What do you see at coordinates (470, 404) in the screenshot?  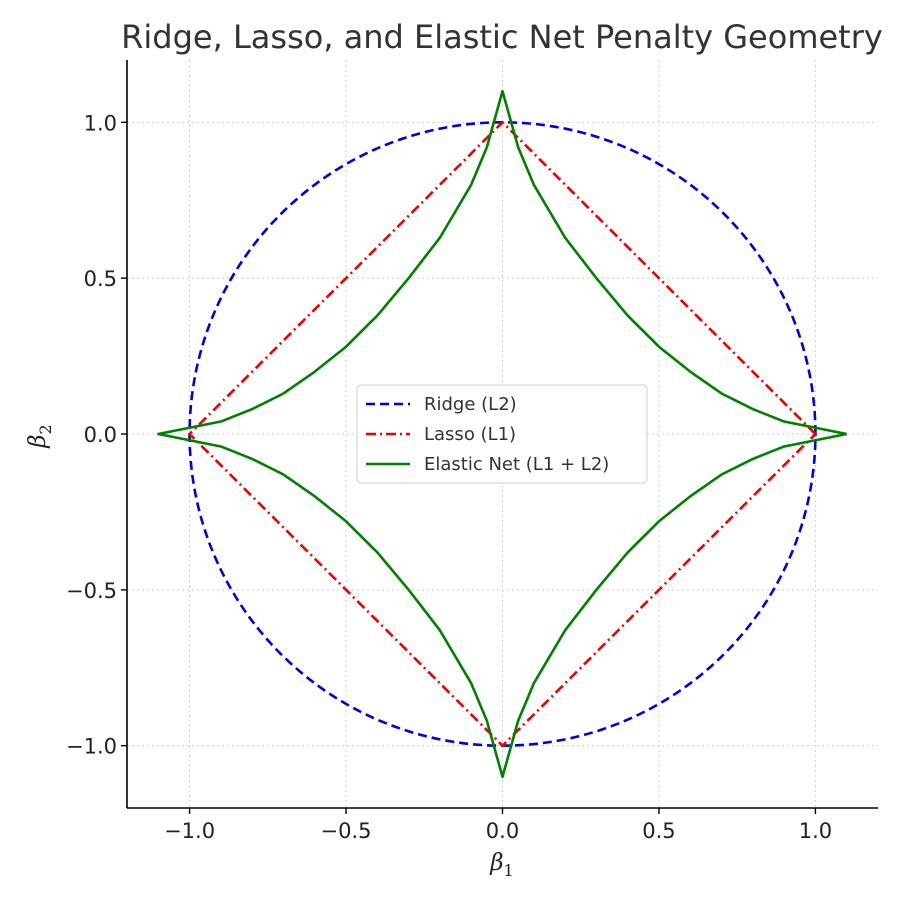 I see `legend-label-0: Ridge (L2)` at bounding box center [470, 404].